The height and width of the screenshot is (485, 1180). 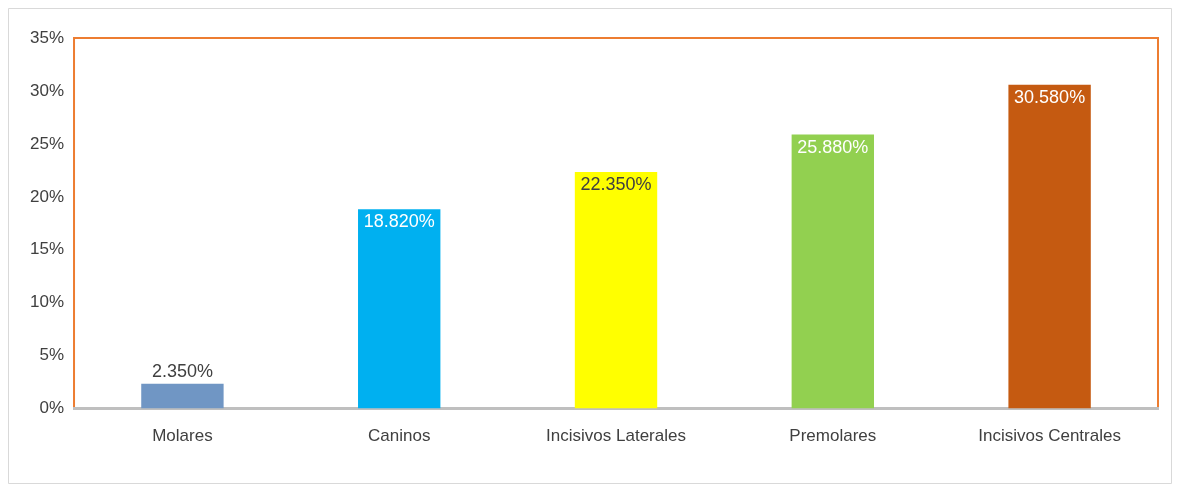 What do you see at coordinates (47, 90) in the screenshot?
I see `y-tick-label: 30%` at bounding box center [47, 90].